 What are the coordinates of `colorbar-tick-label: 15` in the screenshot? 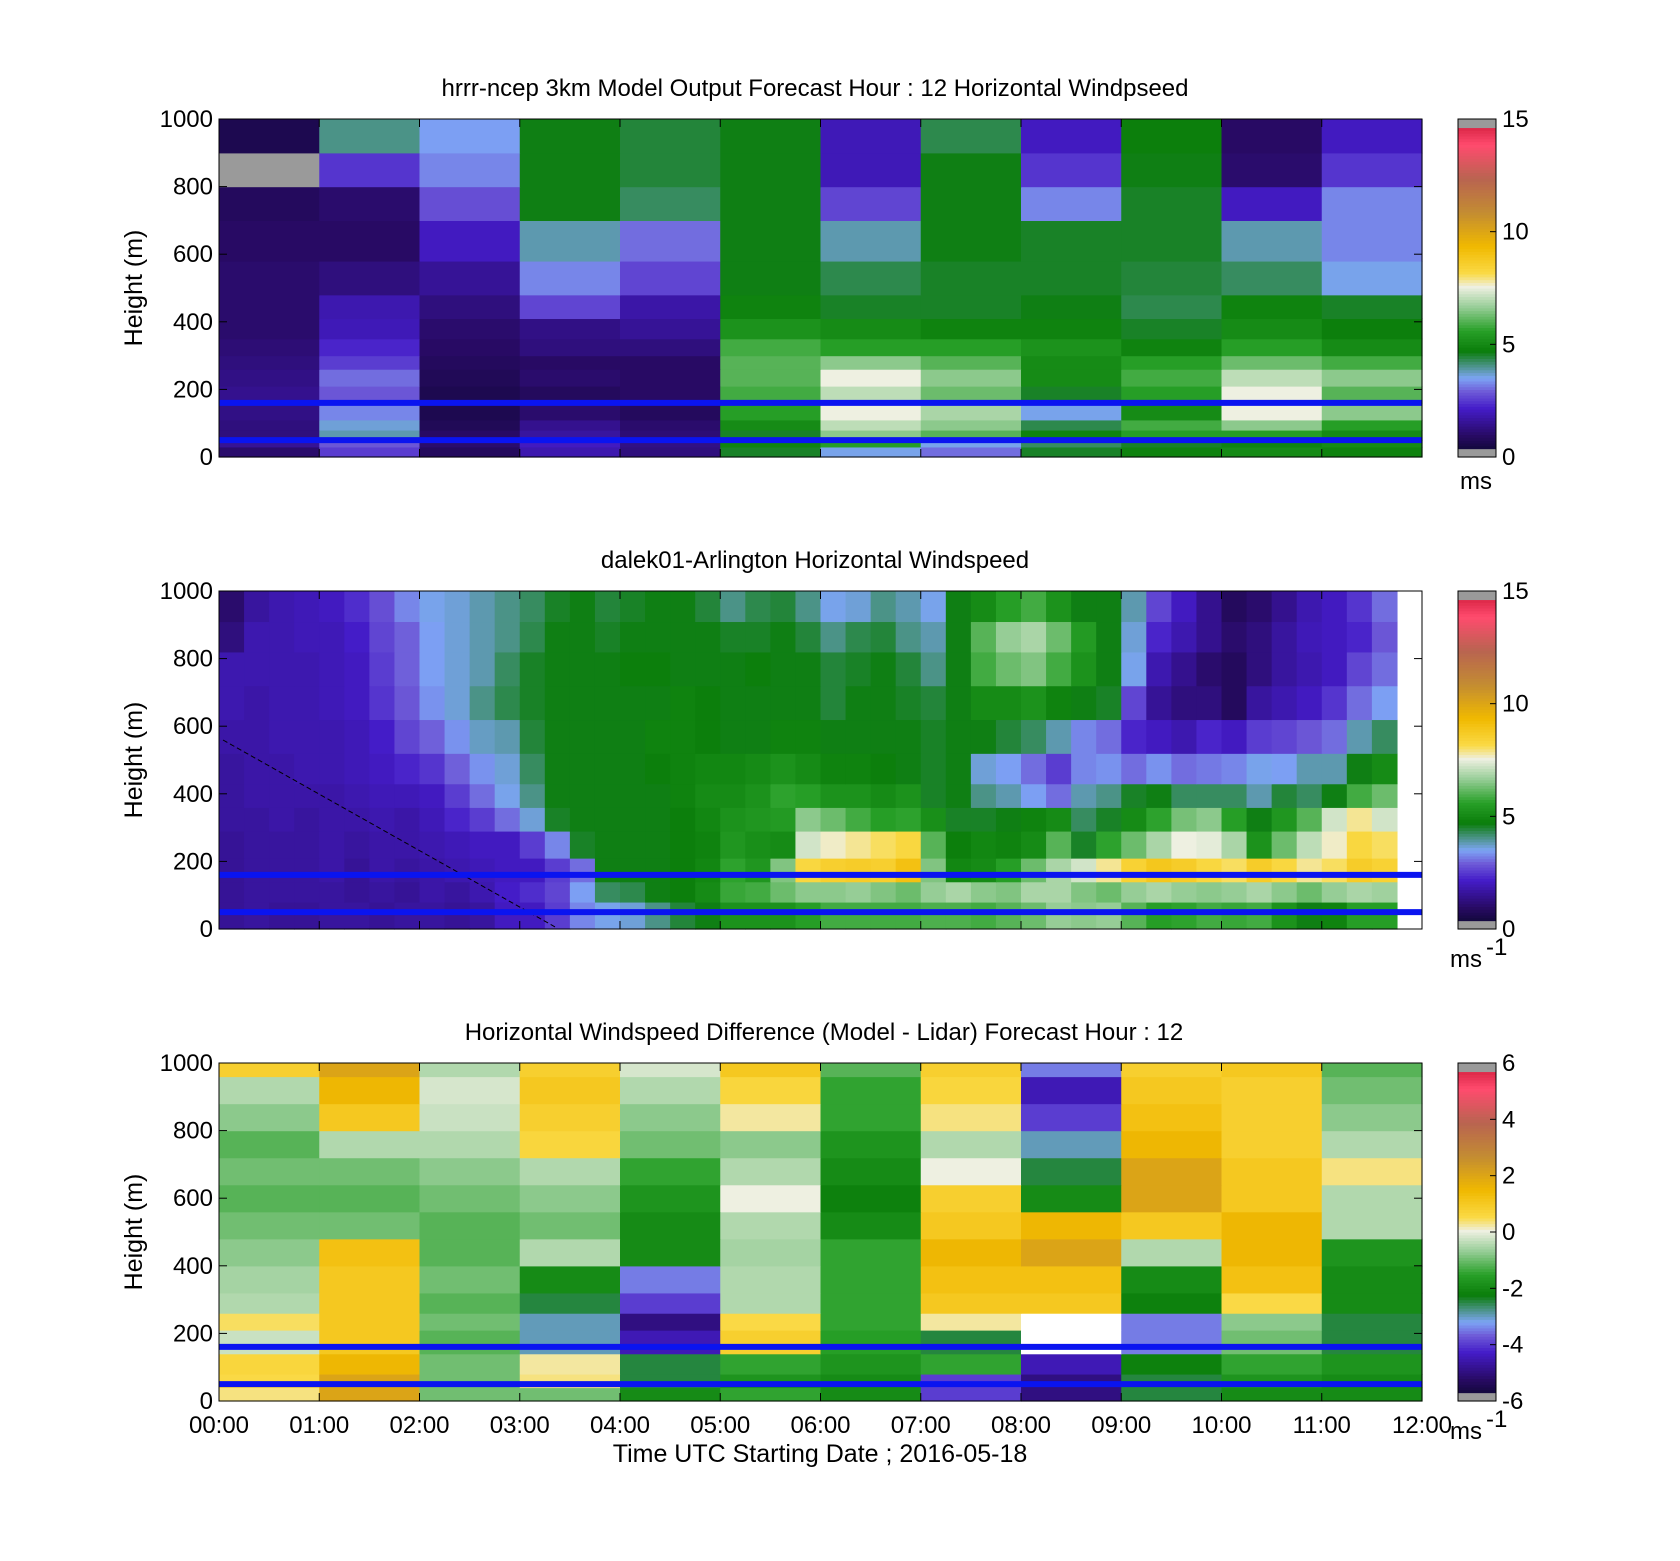 It's located at (1515, 591).